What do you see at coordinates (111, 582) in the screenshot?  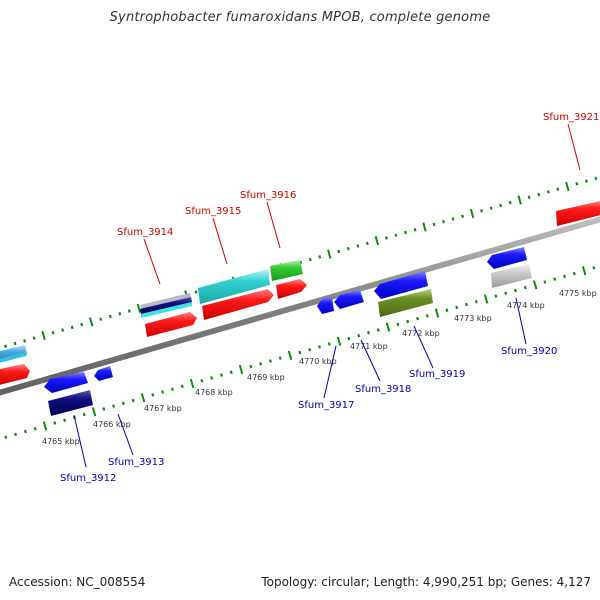 I see `accession-value: NC_008554` at bounding box center [111, 582].